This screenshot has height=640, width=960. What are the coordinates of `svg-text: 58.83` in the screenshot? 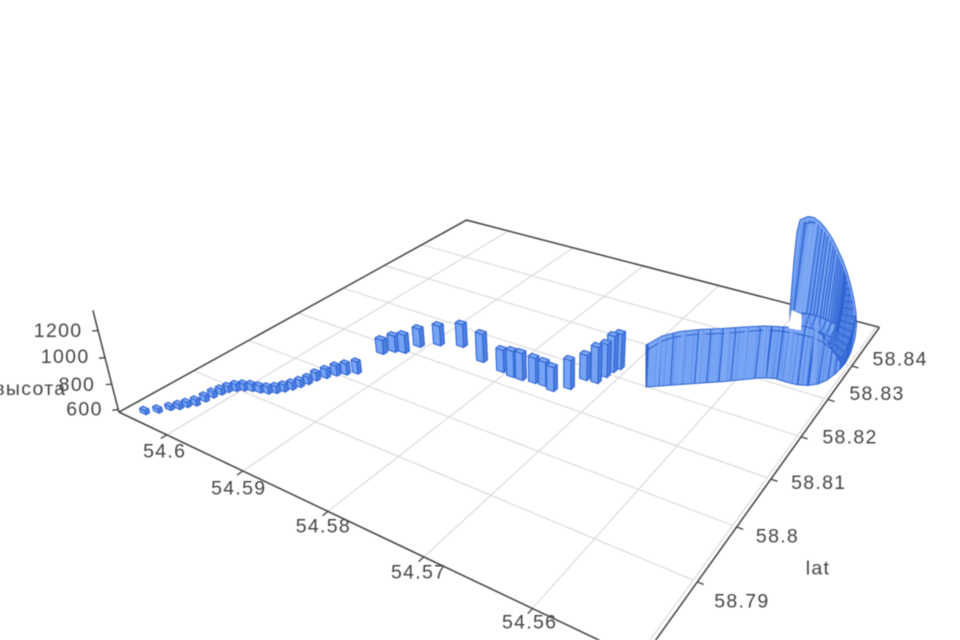 It's located at (876, 394).